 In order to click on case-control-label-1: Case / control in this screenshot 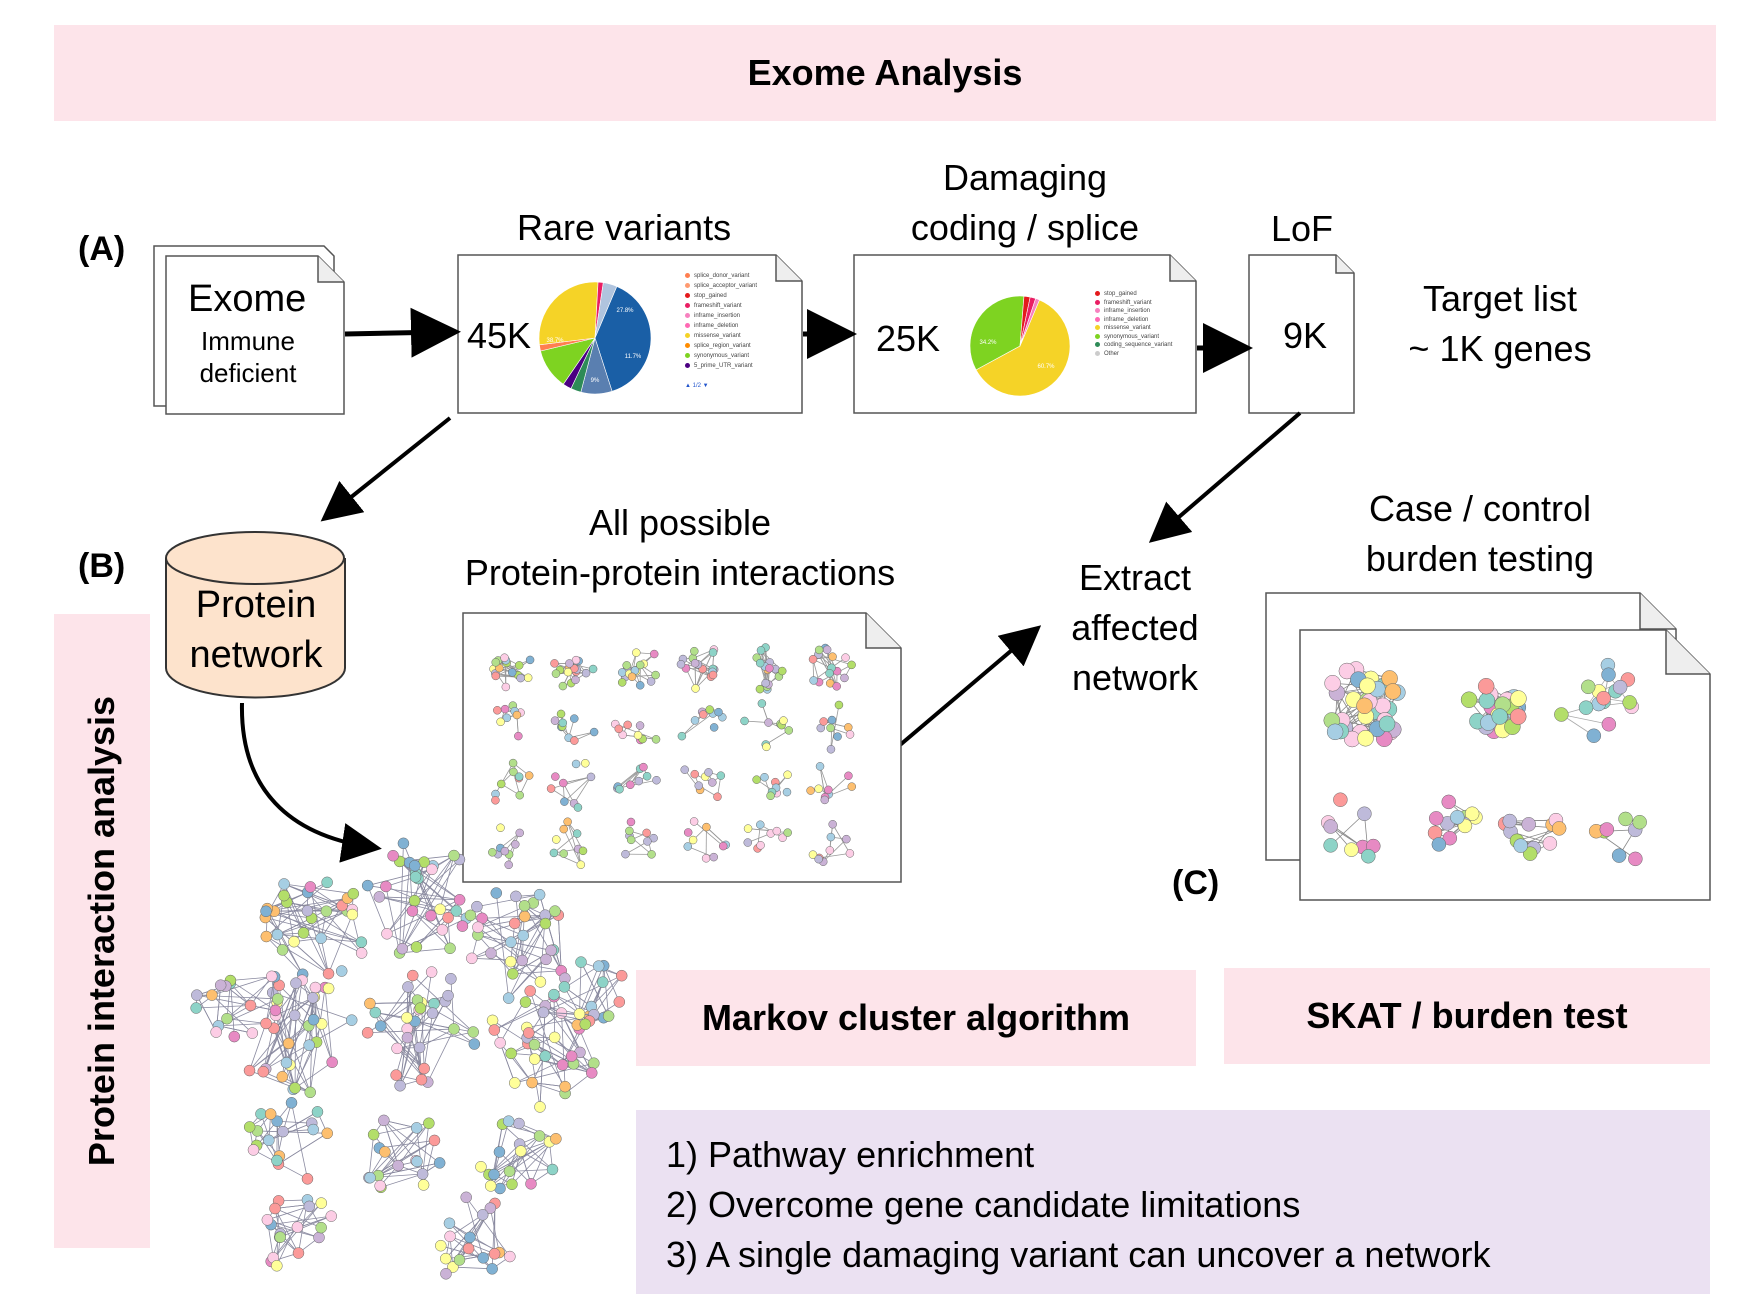, I will do `click(1480, 508)`.